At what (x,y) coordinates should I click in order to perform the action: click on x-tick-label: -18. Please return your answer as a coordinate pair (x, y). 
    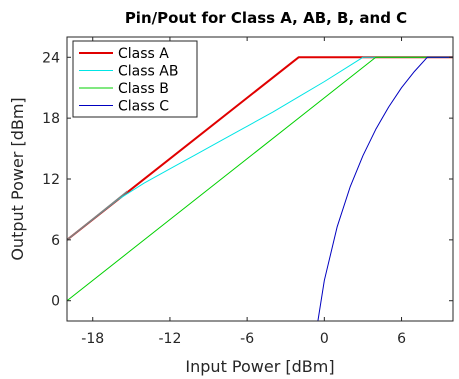
    Looking at the image, I should click on (92, 339).